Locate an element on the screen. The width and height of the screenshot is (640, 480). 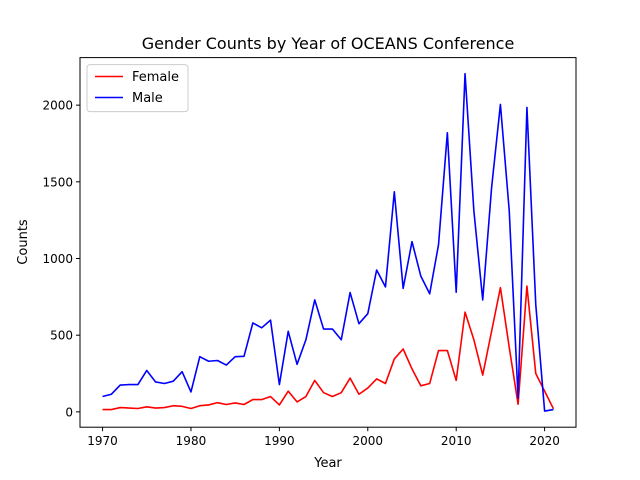
y-tick-label: 0 is located at coordinates (69, 412).